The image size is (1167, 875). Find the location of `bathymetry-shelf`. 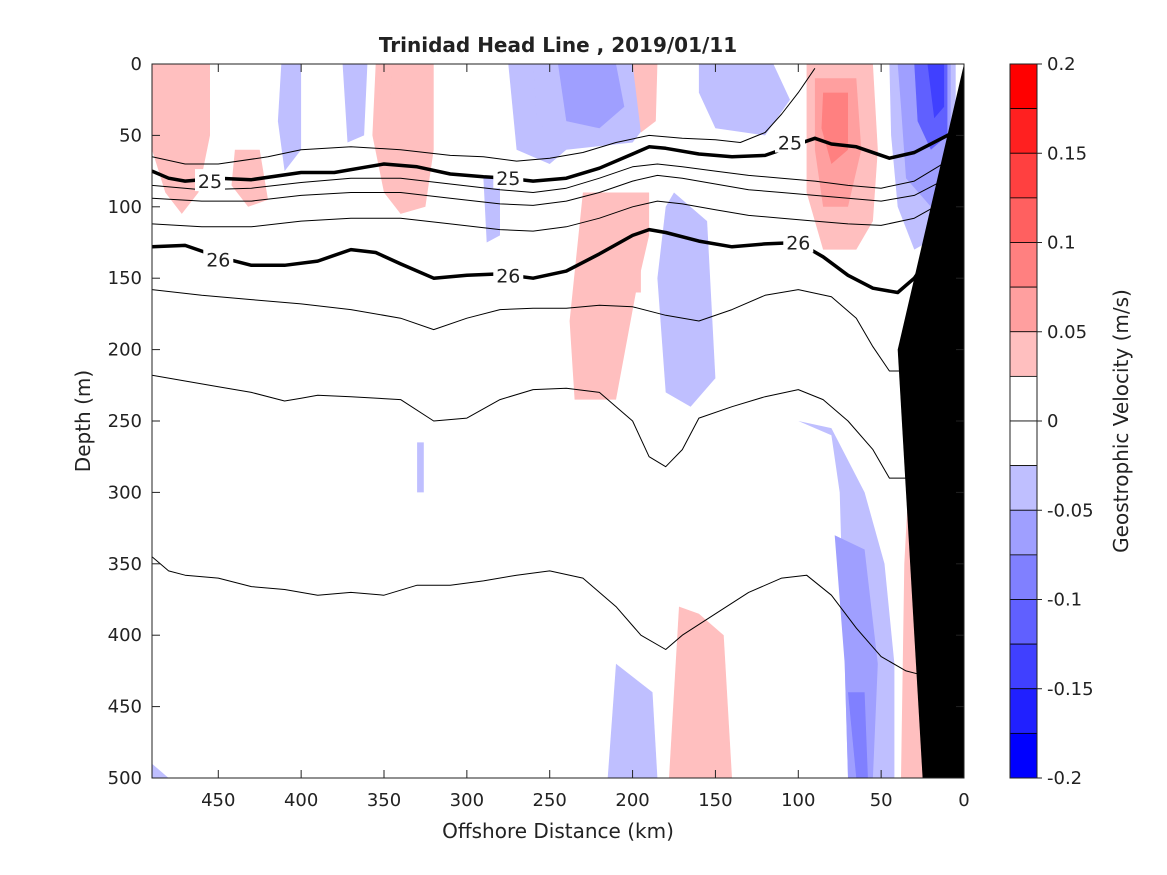

bathymetry-shelf is located at coordinates (930, 421).